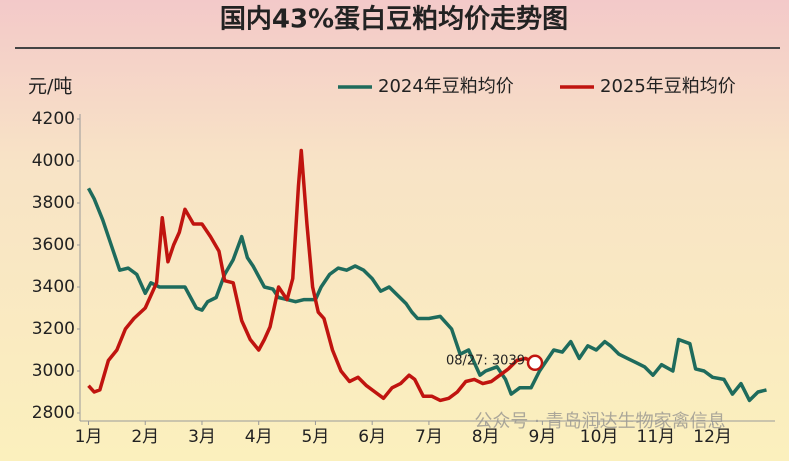 This screenshot has height=461, width=789. I want to click on x-tick-label: 9月, so click(542, 437).